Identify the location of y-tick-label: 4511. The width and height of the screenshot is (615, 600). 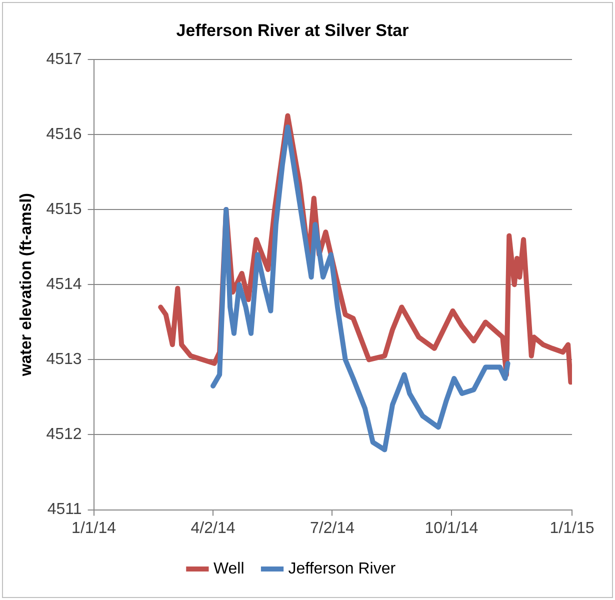
(64, 509).